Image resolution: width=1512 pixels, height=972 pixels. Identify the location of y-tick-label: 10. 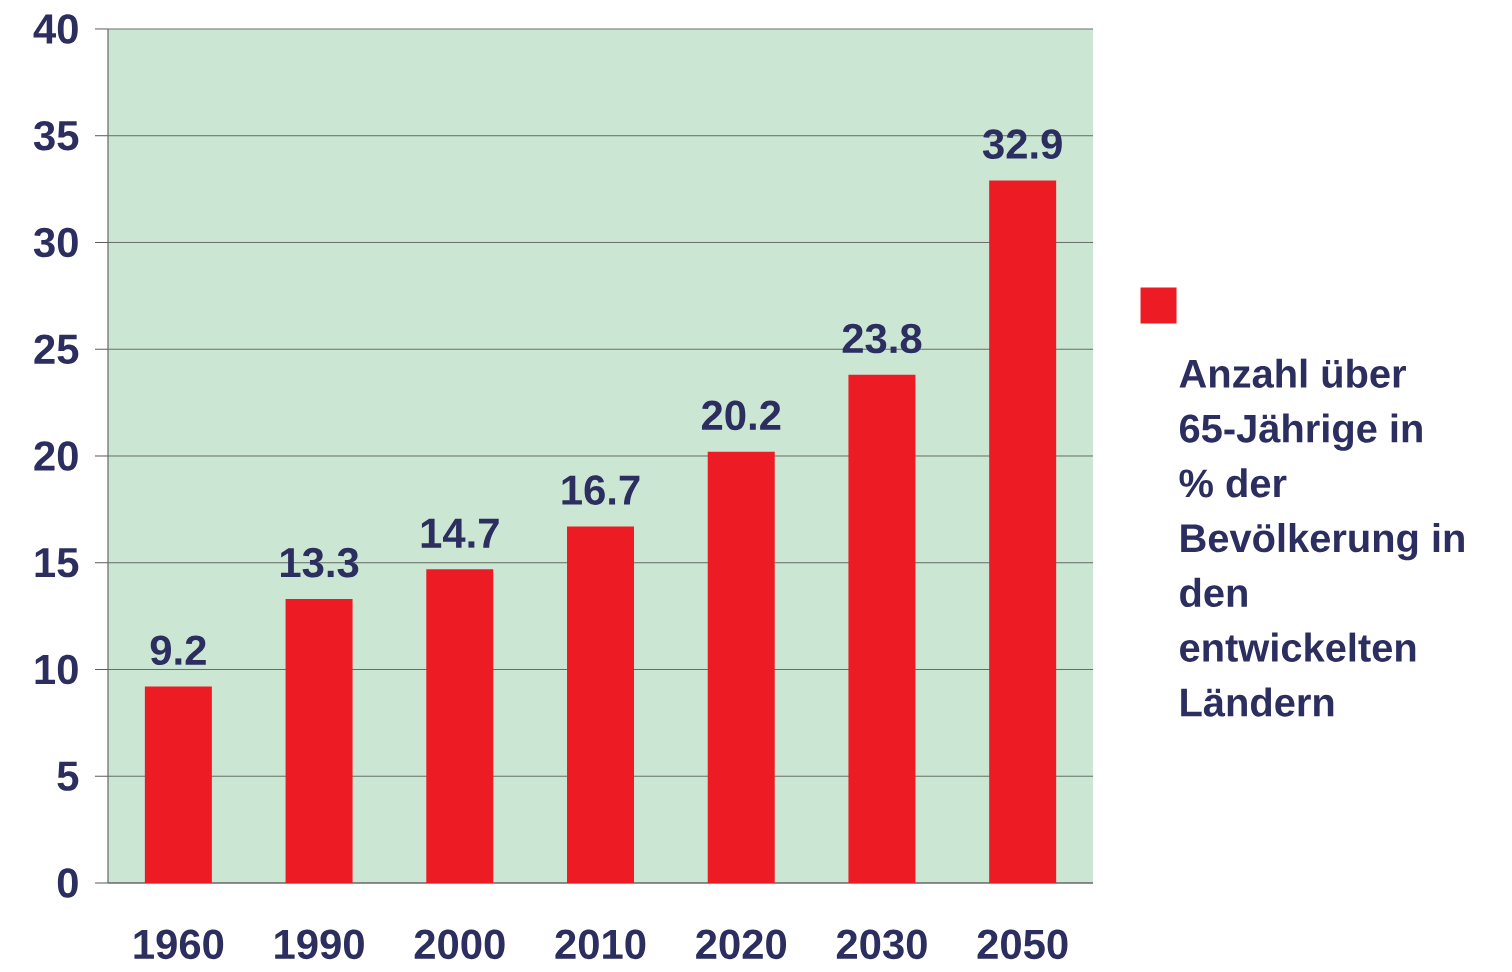
(56, 669).